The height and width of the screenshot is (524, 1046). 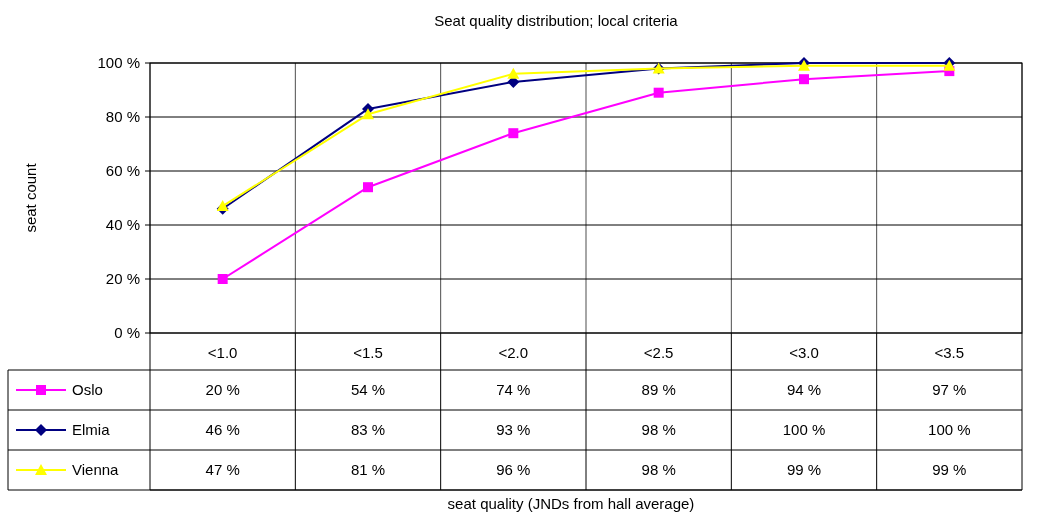 What do you see at coordinates (658, 352) in the screenshot?
I see `x-tick-label: <2.5` at bounding box center [658, 352].